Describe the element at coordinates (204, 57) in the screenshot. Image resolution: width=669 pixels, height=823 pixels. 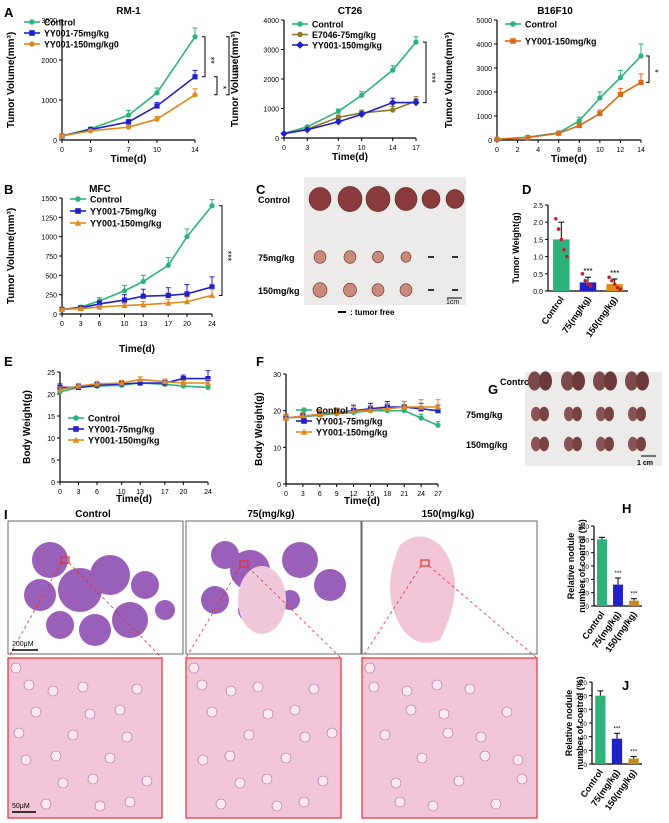
I see `significance-bracket` at that location.